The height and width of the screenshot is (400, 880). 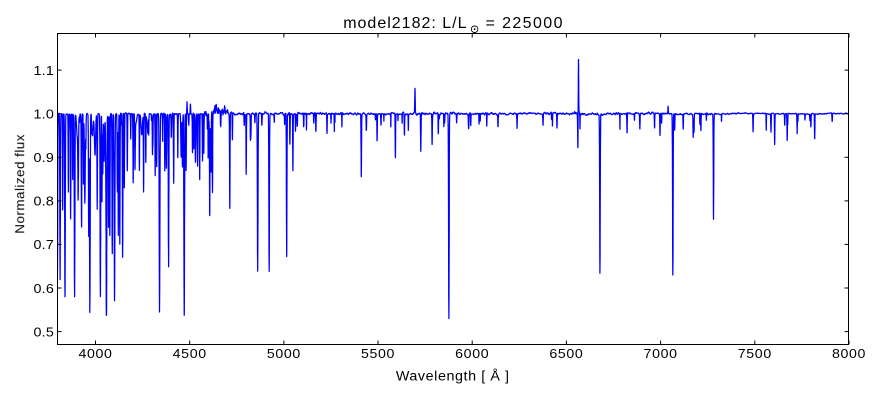 What do you see at coordinates (43, 158) in the screenshot?
I see `svg-text: 0.9` at bounding box center [43, 158].